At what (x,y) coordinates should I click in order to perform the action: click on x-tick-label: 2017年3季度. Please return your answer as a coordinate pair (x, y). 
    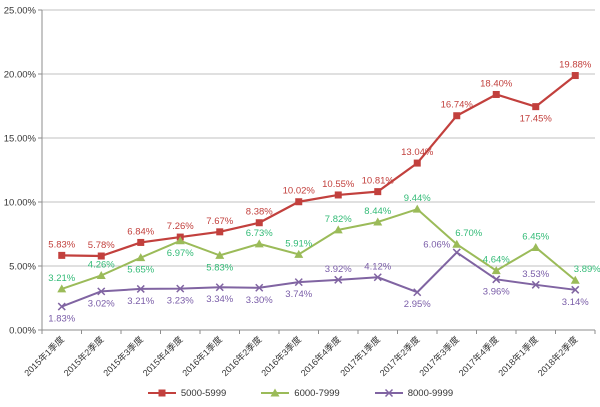
    Looking at the image, I should click on (439, 356).